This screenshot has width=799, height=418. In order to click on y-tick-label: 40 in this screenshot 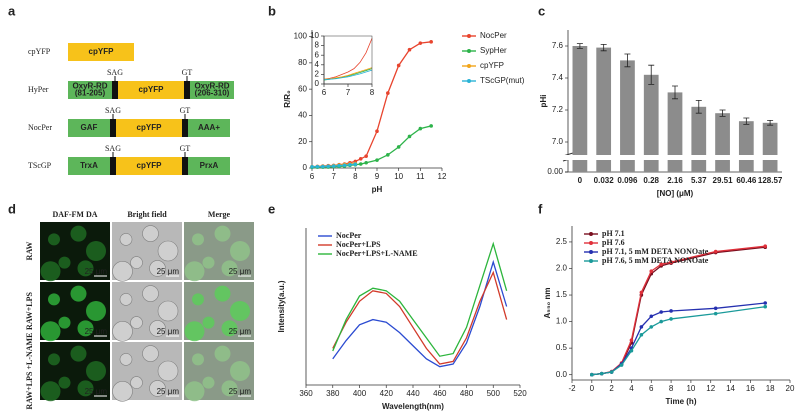, I will do `click(302, 115)`.